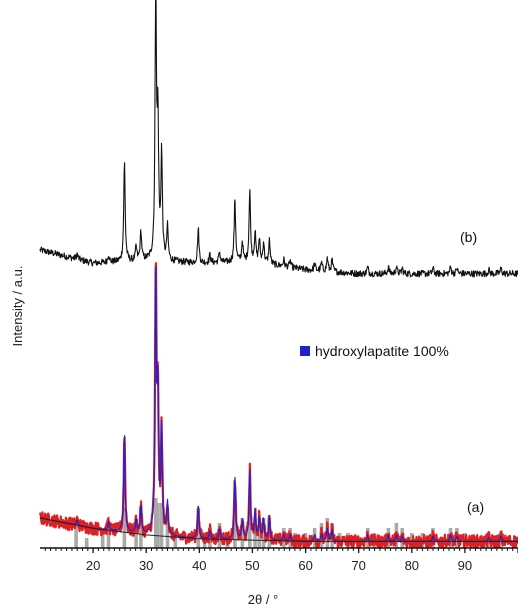  Describe the element at coordinates (146, 565) in the screenshot. I see `x-tick-label-30: 30` at that location.